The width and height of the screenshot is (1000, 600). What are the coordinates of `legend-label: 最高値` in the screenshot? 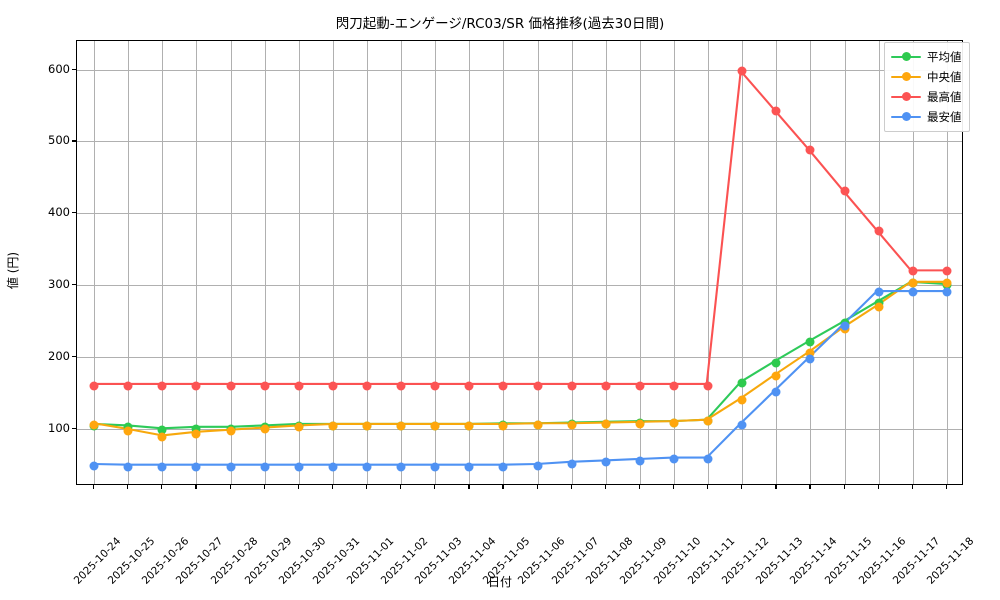 It's located at (944, 97).